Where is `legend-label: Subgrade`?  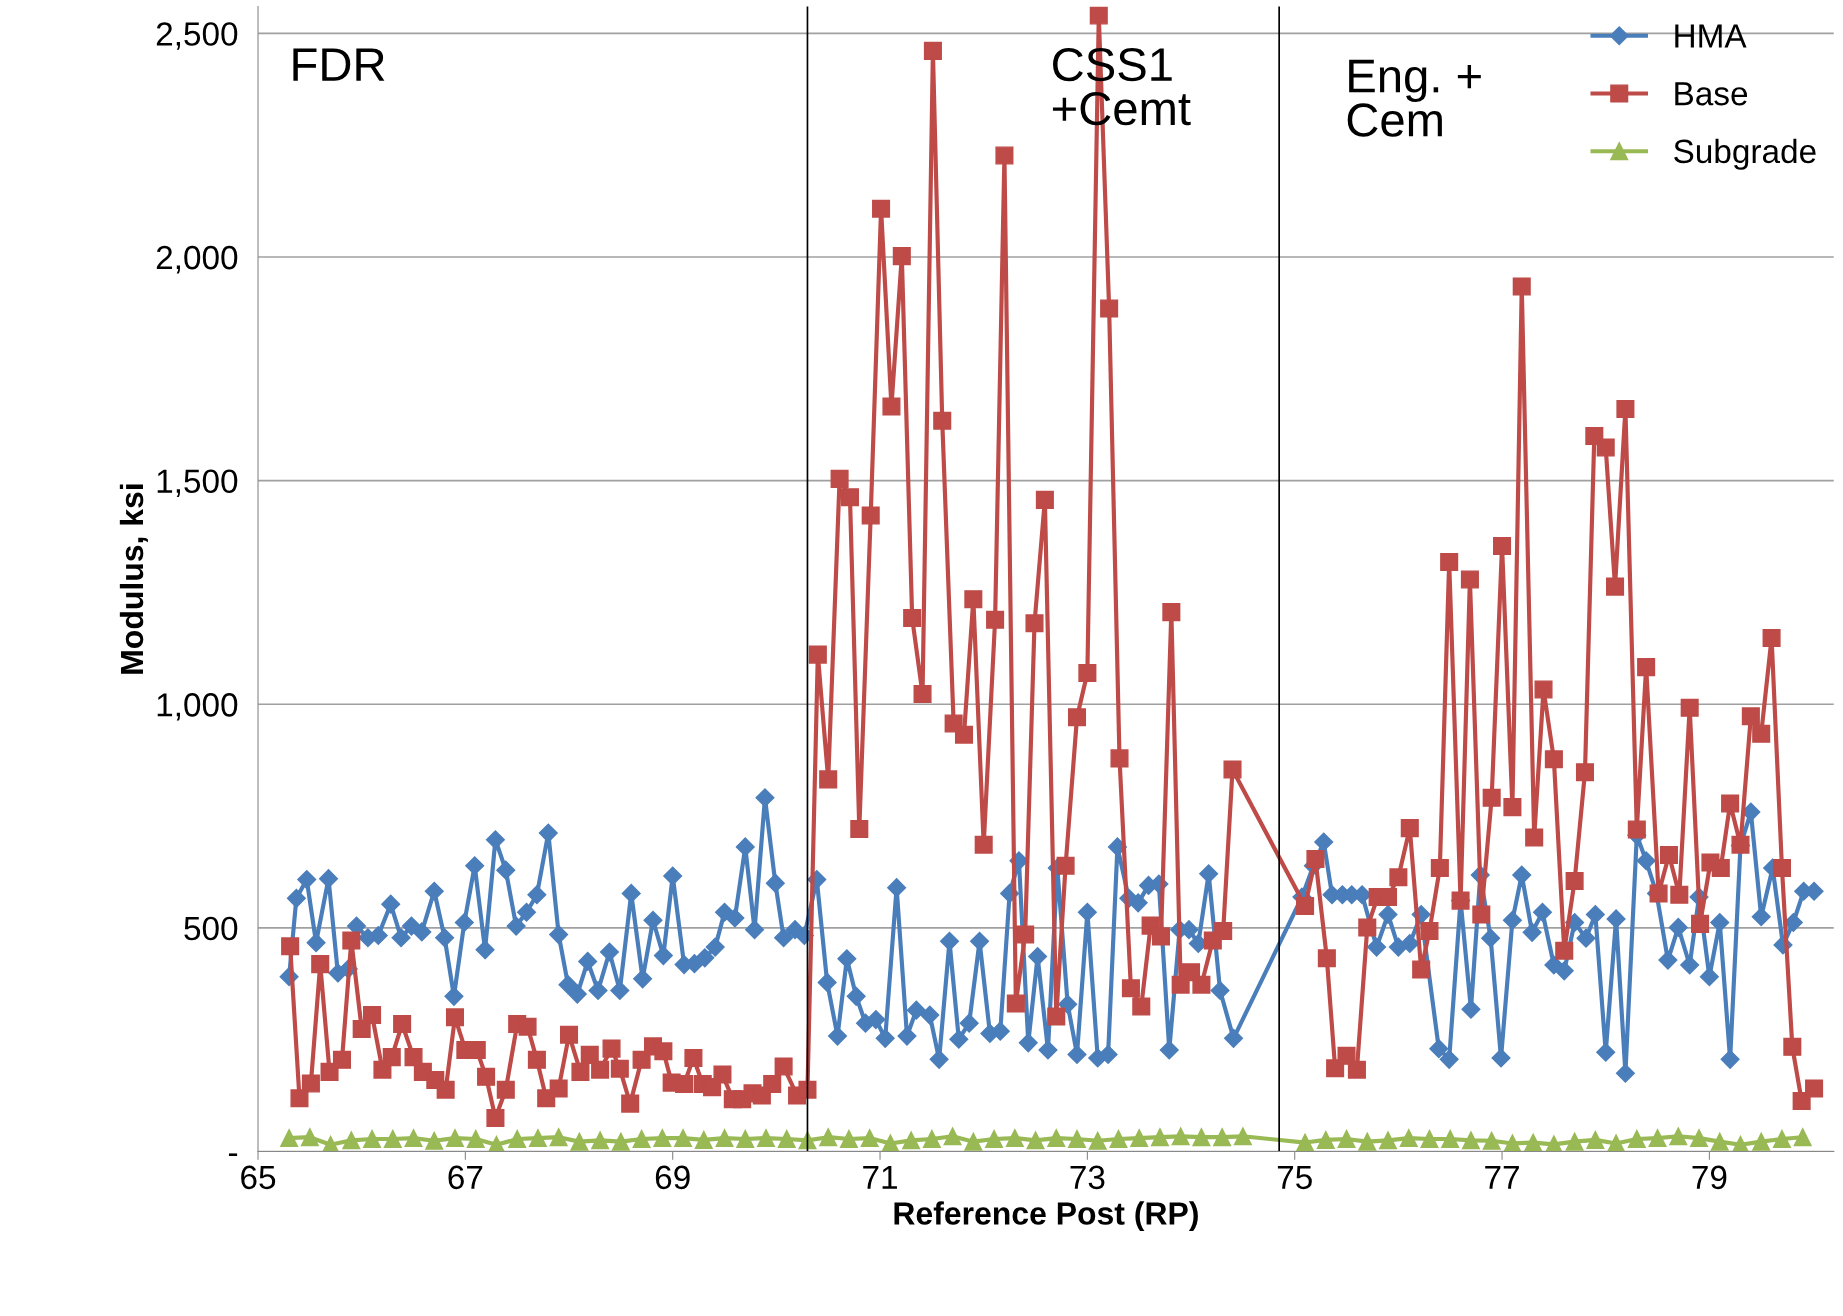
legend-label: Subgrade is located at coordinates (1745, 154).